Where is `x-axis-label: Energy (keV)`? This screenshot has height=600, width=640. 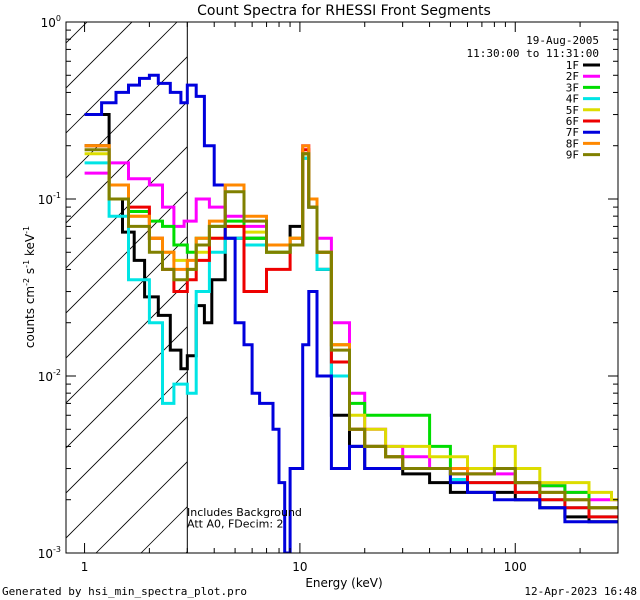
x-axis-label: Energy (keV) is located at coordinates (343, 583).